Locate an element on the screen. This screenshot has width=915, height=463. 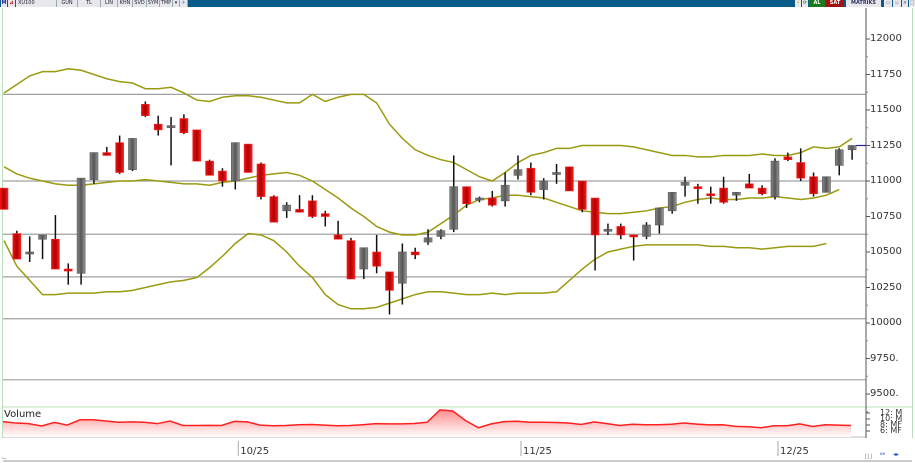
khn-button: KHN is located at coordinates (125, 3).